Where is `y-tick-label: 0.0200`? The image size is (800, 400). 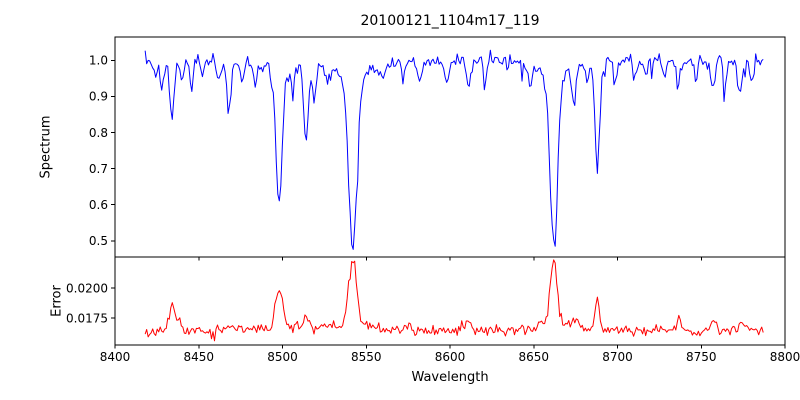 y-tick-label: 0.0200 is located at coordinates (87, 288).